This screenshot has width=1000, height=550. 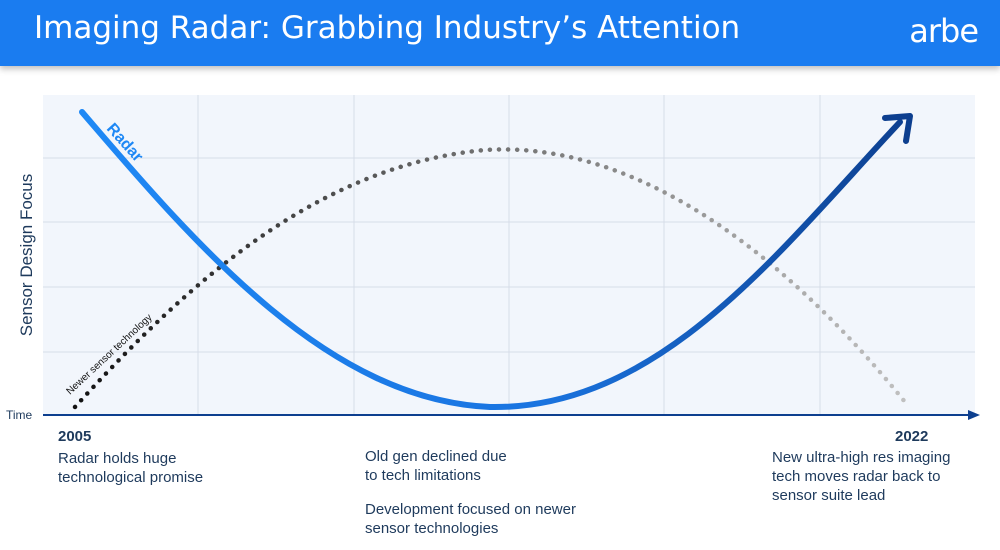 I want to click on mid-note-line: Old gen declined due, so click(x=436, y=456).